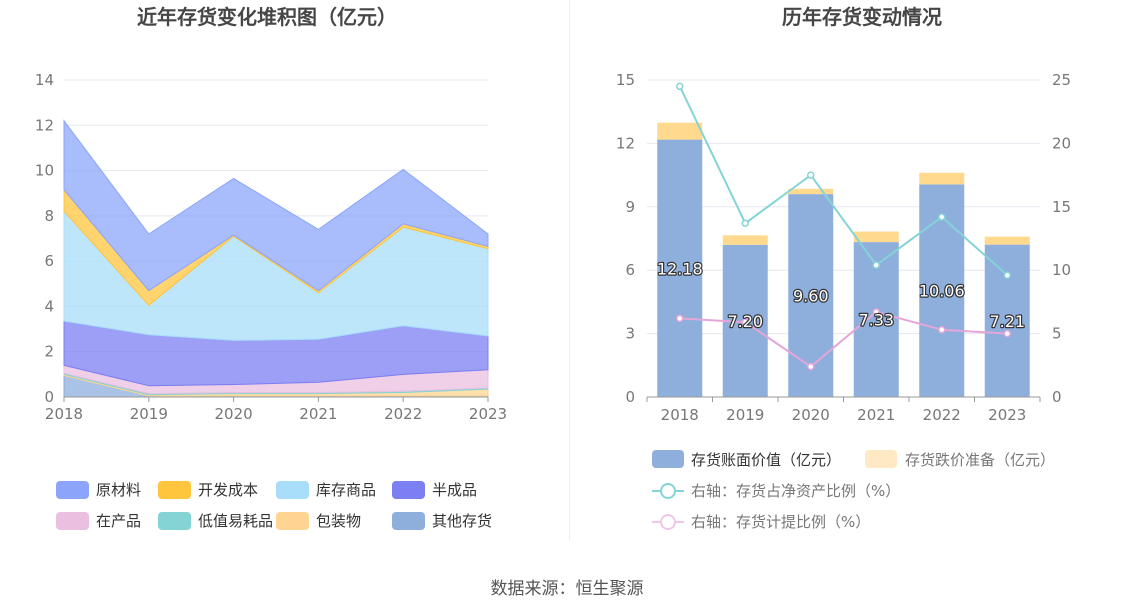 The height and width of the screenshot is (612, 1134). I want to click on line-point-1-2018, so click(680, 86).